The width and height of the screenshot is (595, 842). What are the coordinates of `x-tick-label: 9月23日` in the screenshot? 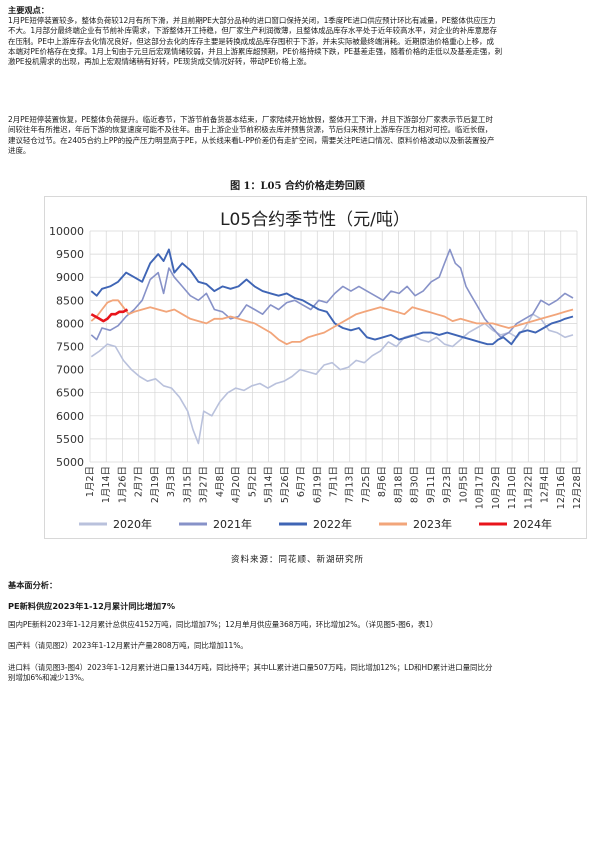 It's located at (447, 484).